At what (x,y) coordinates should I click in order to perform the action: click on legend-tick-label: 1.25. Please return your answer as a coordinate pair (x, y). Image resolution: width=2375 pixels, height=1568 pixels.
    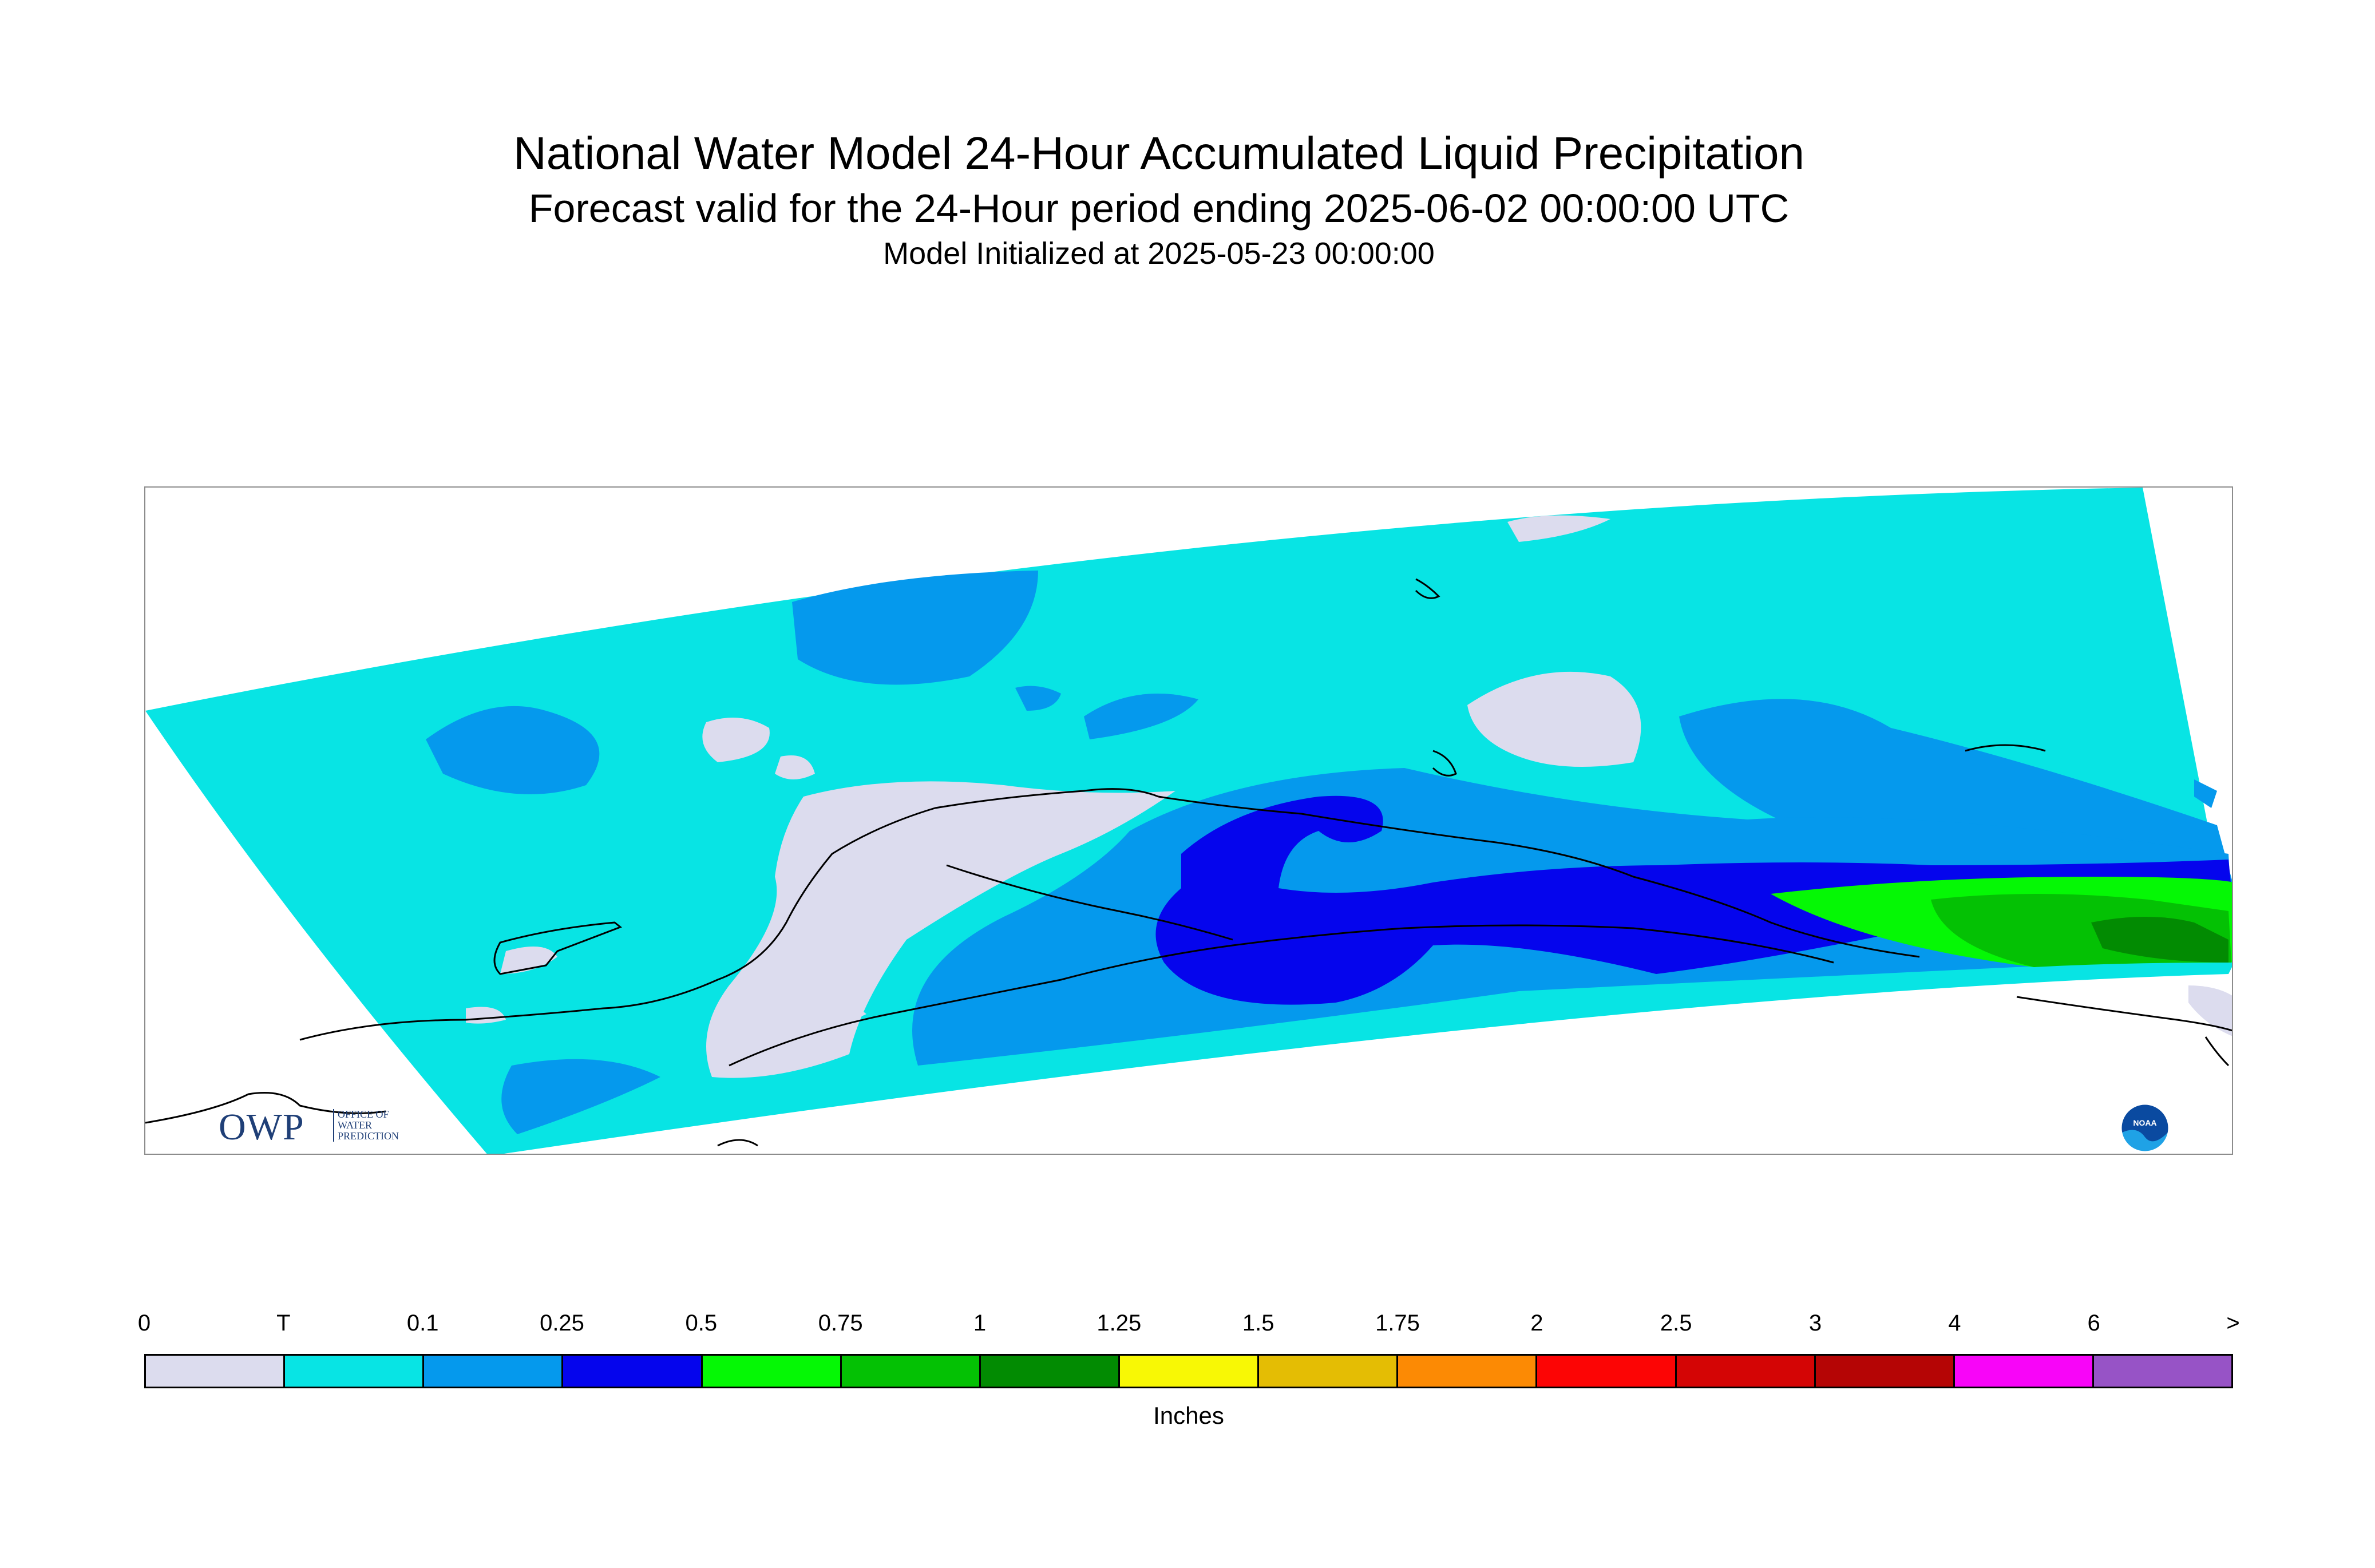
    Looking at the image, I should click on (1119, 1323).